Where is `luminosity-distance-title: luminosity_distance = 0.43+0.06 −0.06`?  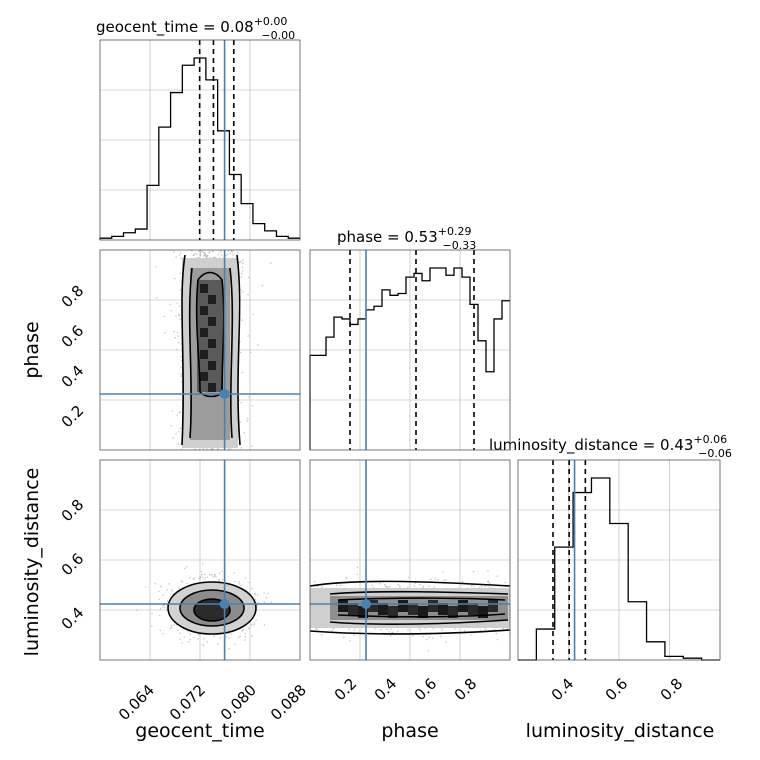
luminosity-distance-title: luminosity_distance = 0.43+0.06 −0.06 is located at coordinates (610, 446).